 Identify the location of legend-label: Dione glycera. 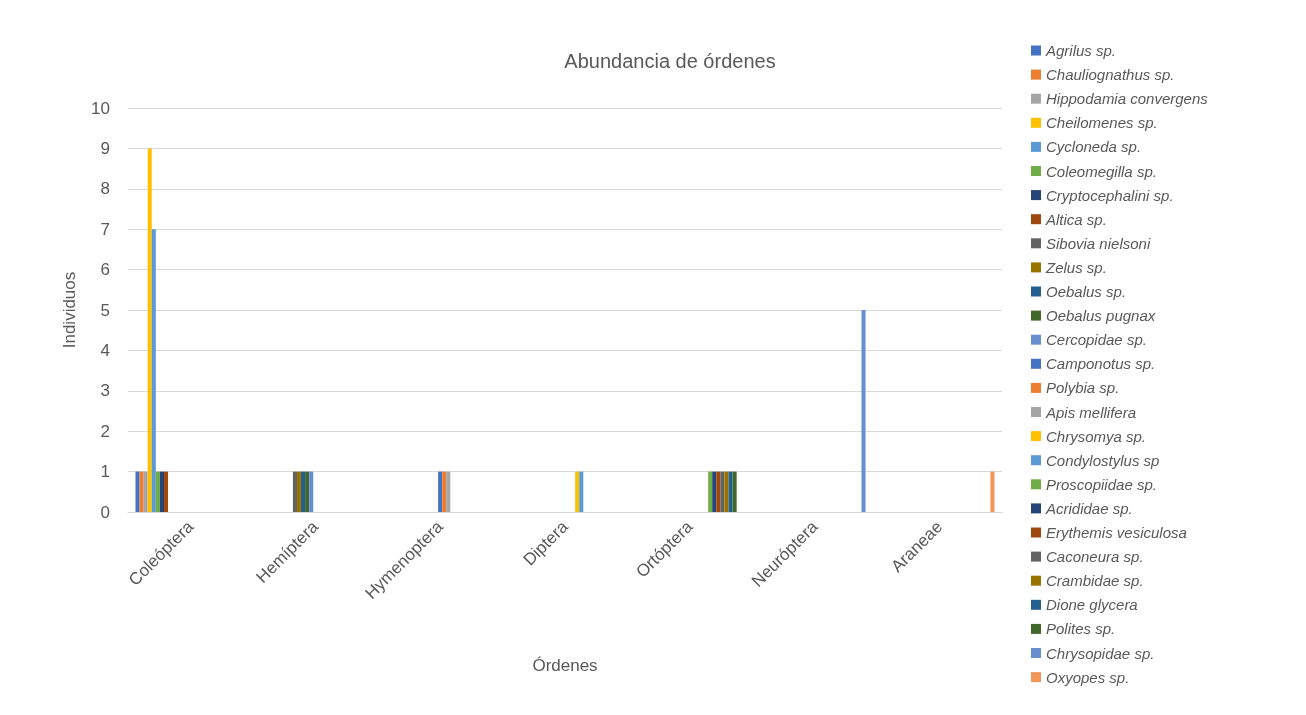
(1092, 605).